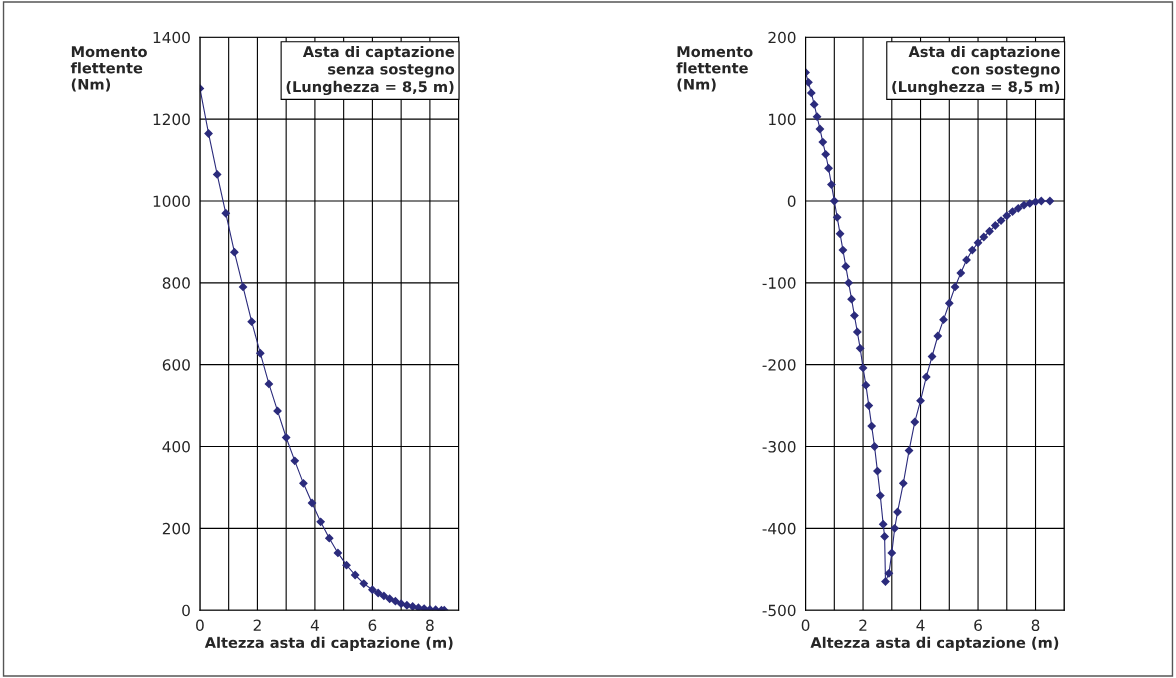  What do you see at coordinates (176, 446) in the screenshot?
I see `y-tick-label: 400` at bounding box center [176, 446].